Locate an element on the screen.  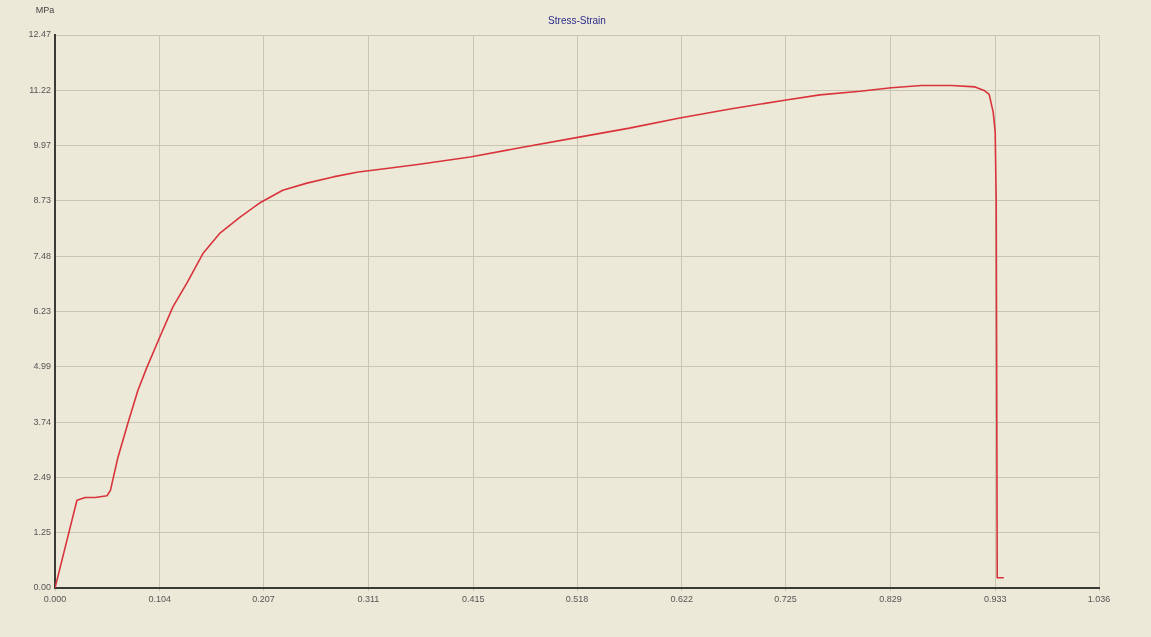
y-tick-label: 2.49 is located at coordinates (42, 477).